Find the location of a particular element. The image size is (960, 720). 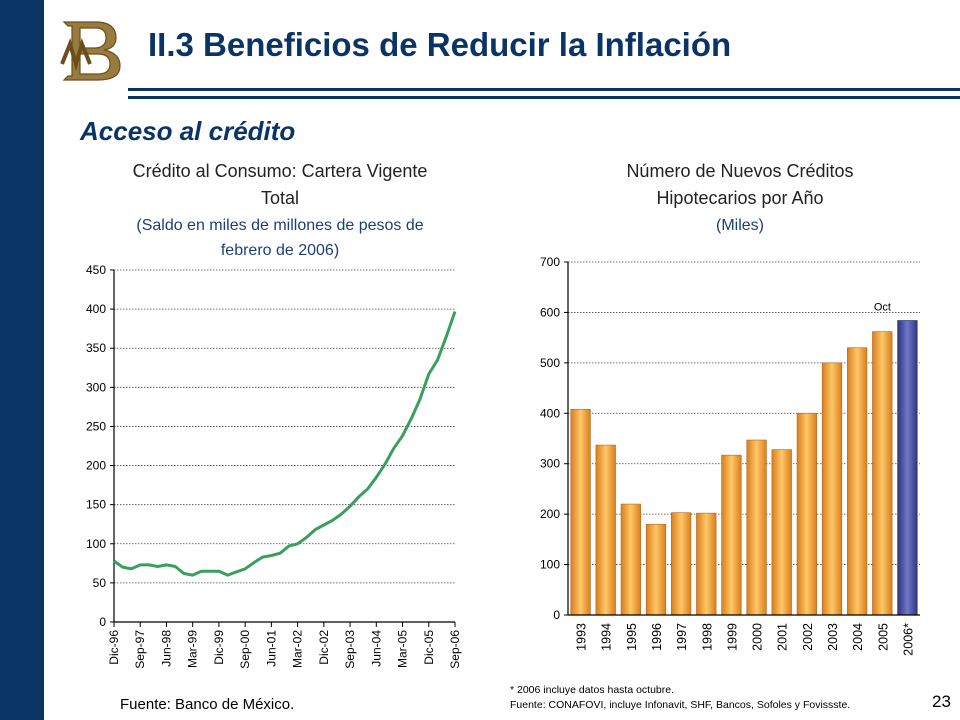

right-chart-subtitle: (Miles) is located at coordinates (740, 225).